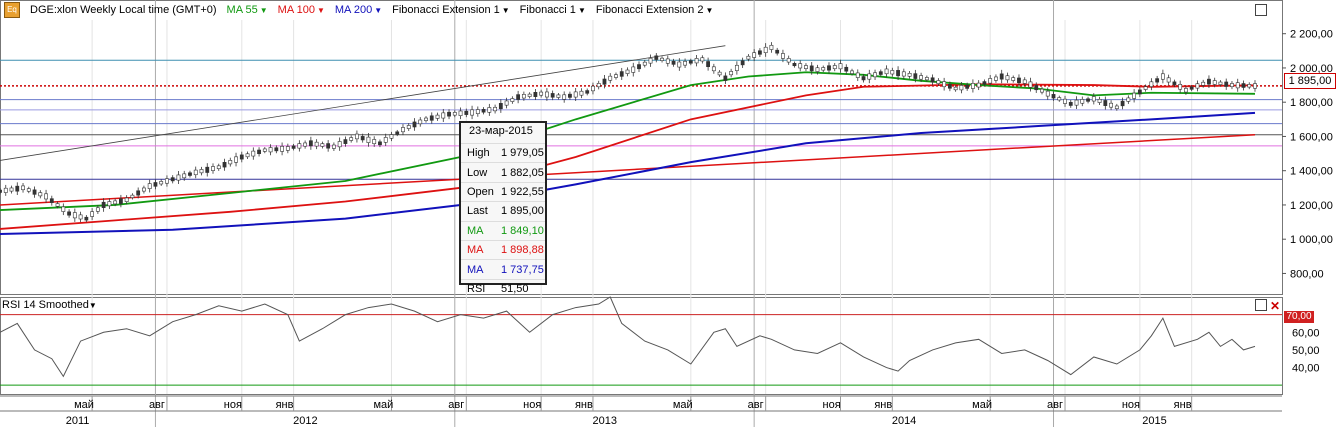  What do you see at coordinates (12, 10) in the screenshot?
I see `eq-icon: Eq` at bounding box center [12, 10].